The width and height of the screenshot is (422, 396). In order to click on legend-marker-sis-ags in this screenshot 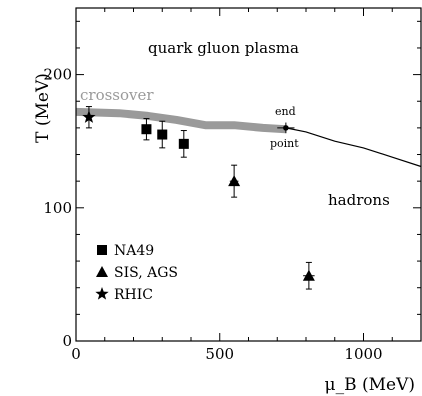, I will do `click(102, 271)`.